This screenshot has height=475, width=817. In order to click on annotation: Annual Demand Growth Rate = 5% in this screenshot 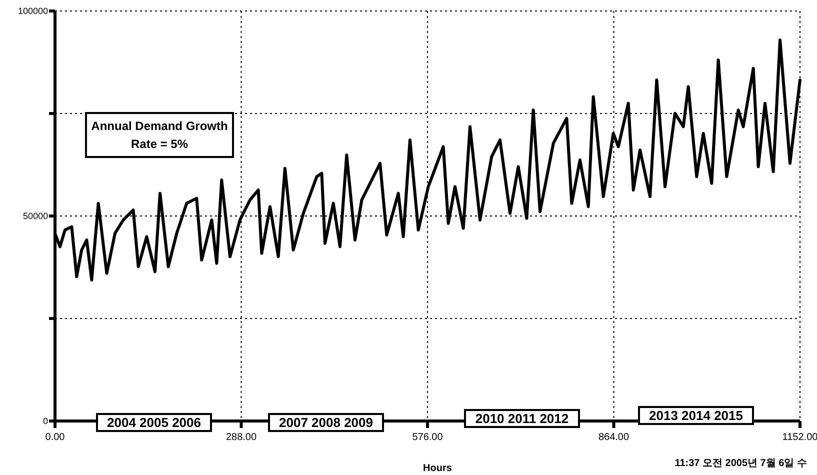, I will do `click(159, 135)`.